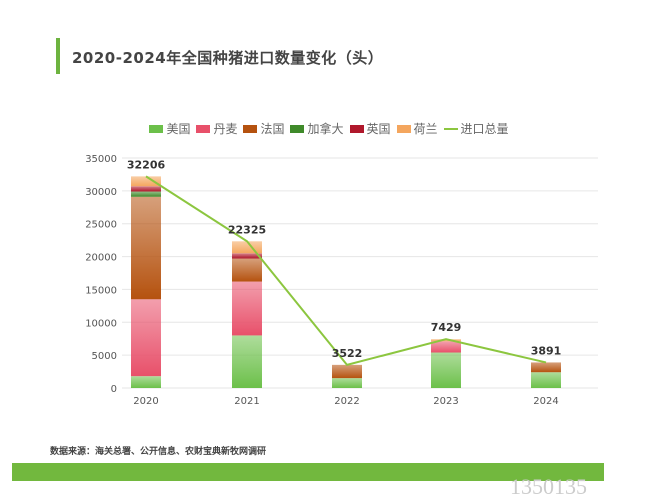 Image resolution: width=658 pixels, height=500 pixels. What do you see at coordinates (545, 401) in the screenshot?
I see `x-tick-label: 2024` at bounding box center [545, 401].